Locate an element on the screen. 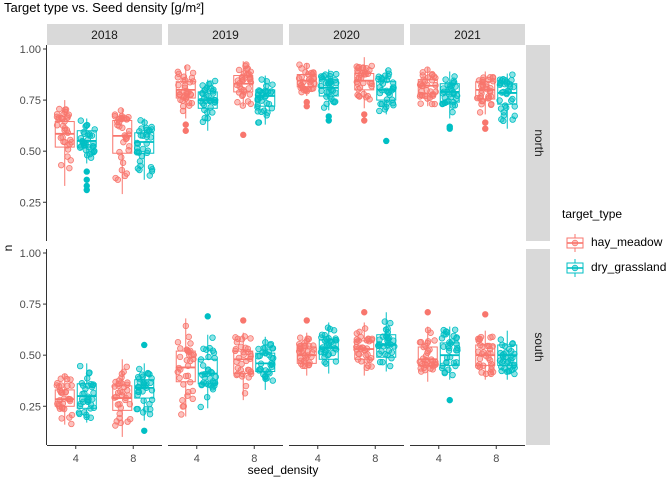  legend-key-point is located at coordinates (575, 268).